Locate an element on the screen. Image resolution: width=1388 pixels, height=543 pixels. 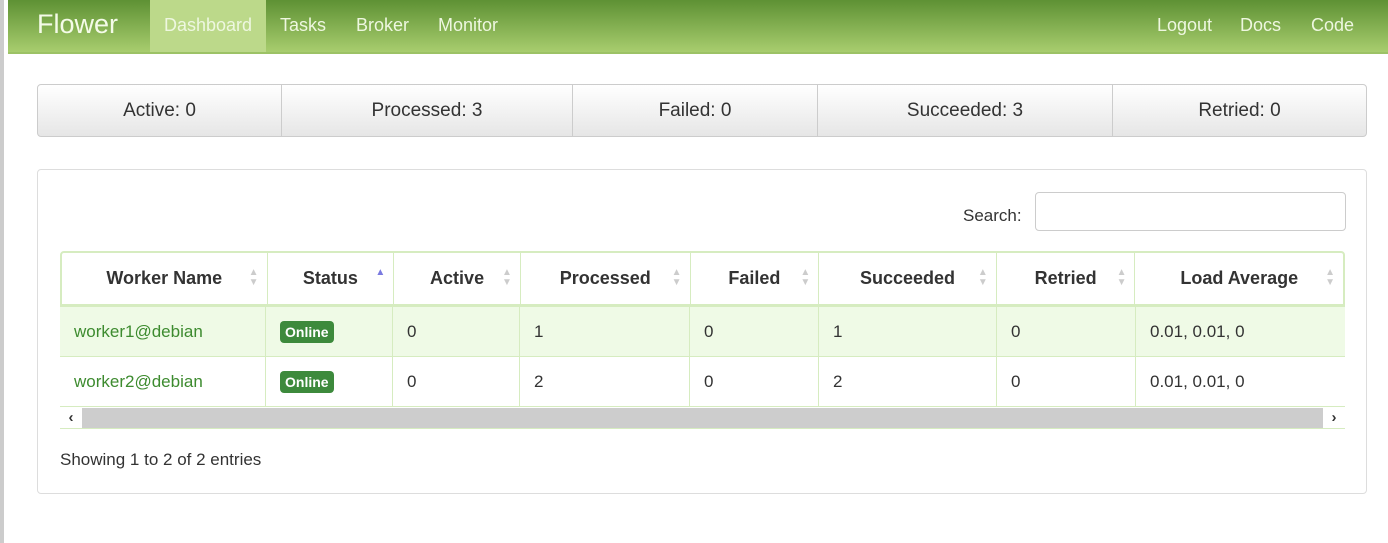
nav-dashboard: Dashboard is located at coordinates (208, 26).